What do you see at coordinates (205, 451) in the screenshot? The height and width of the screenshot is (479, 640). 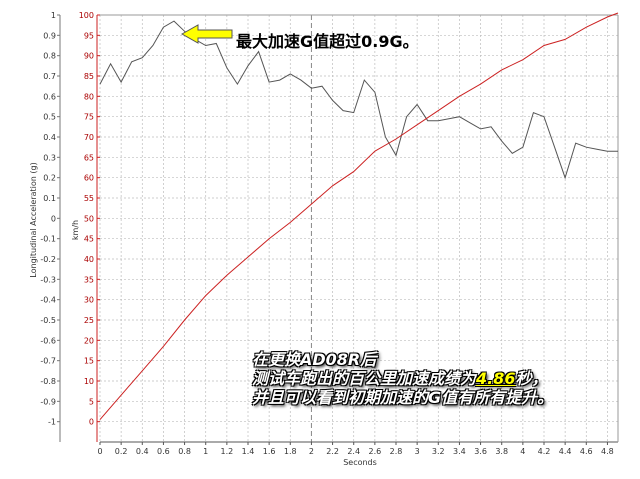 I see `x-tick-label: 1` at bounding box center [205, 451].